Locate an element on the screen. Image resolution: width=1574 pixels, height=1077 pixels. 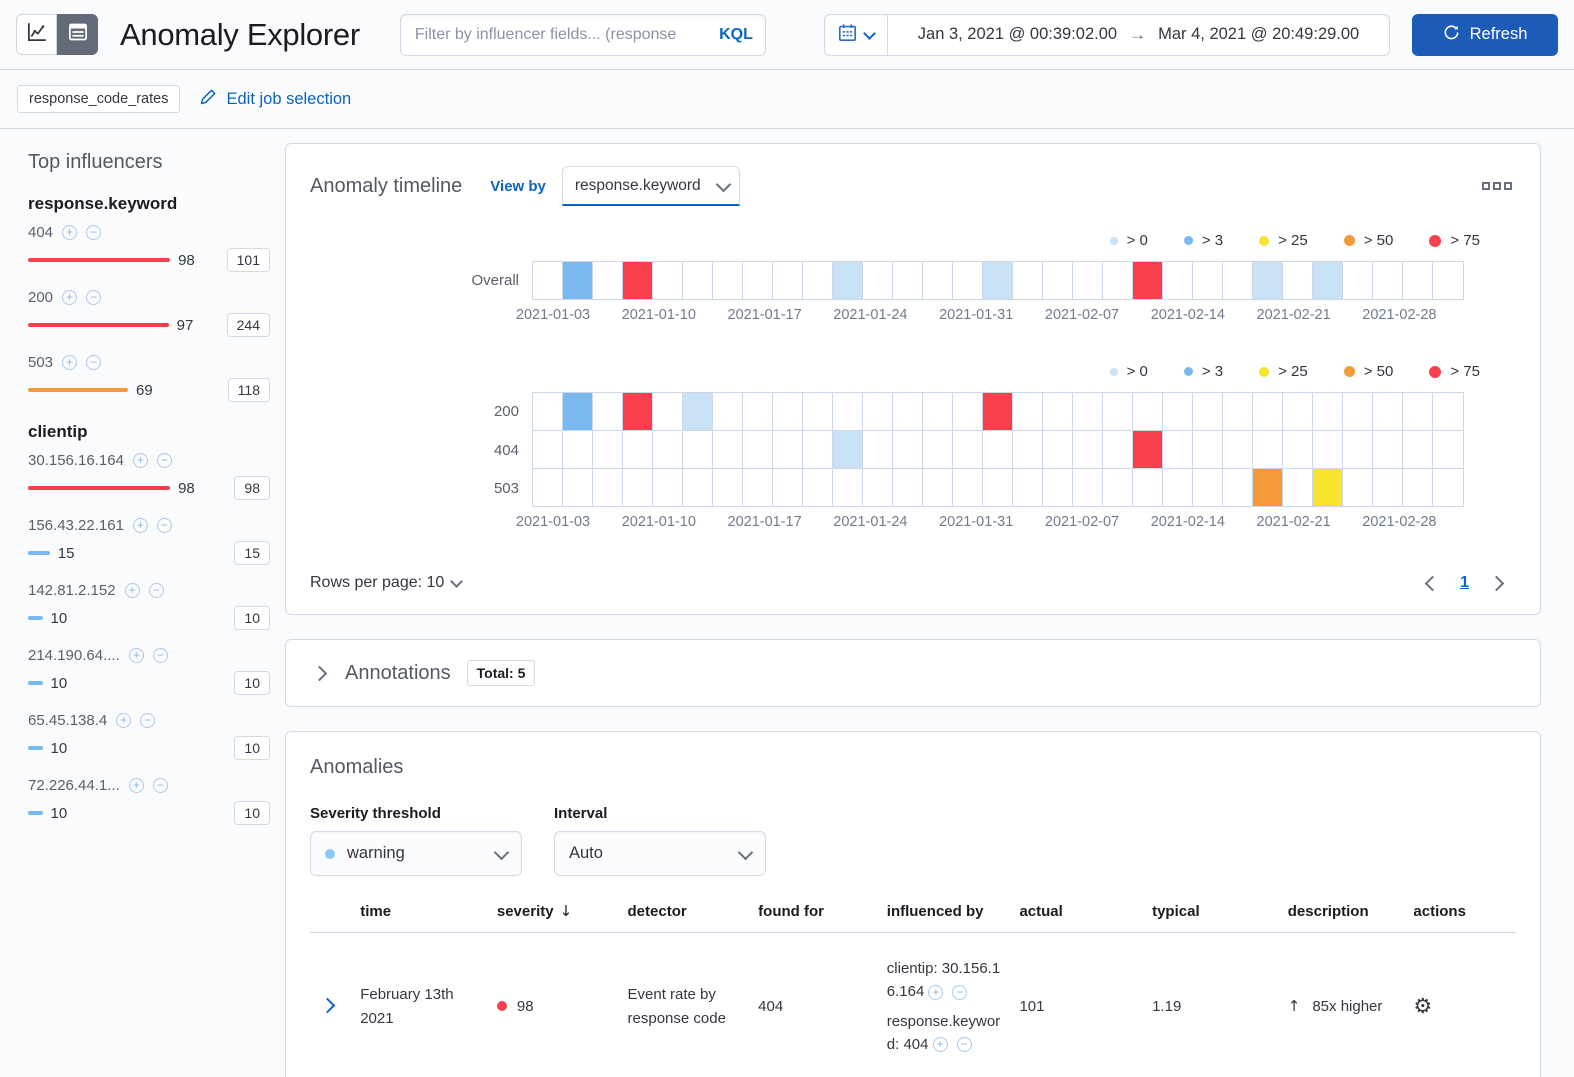
date-quick-select-button is located at coordinates (856, 34).